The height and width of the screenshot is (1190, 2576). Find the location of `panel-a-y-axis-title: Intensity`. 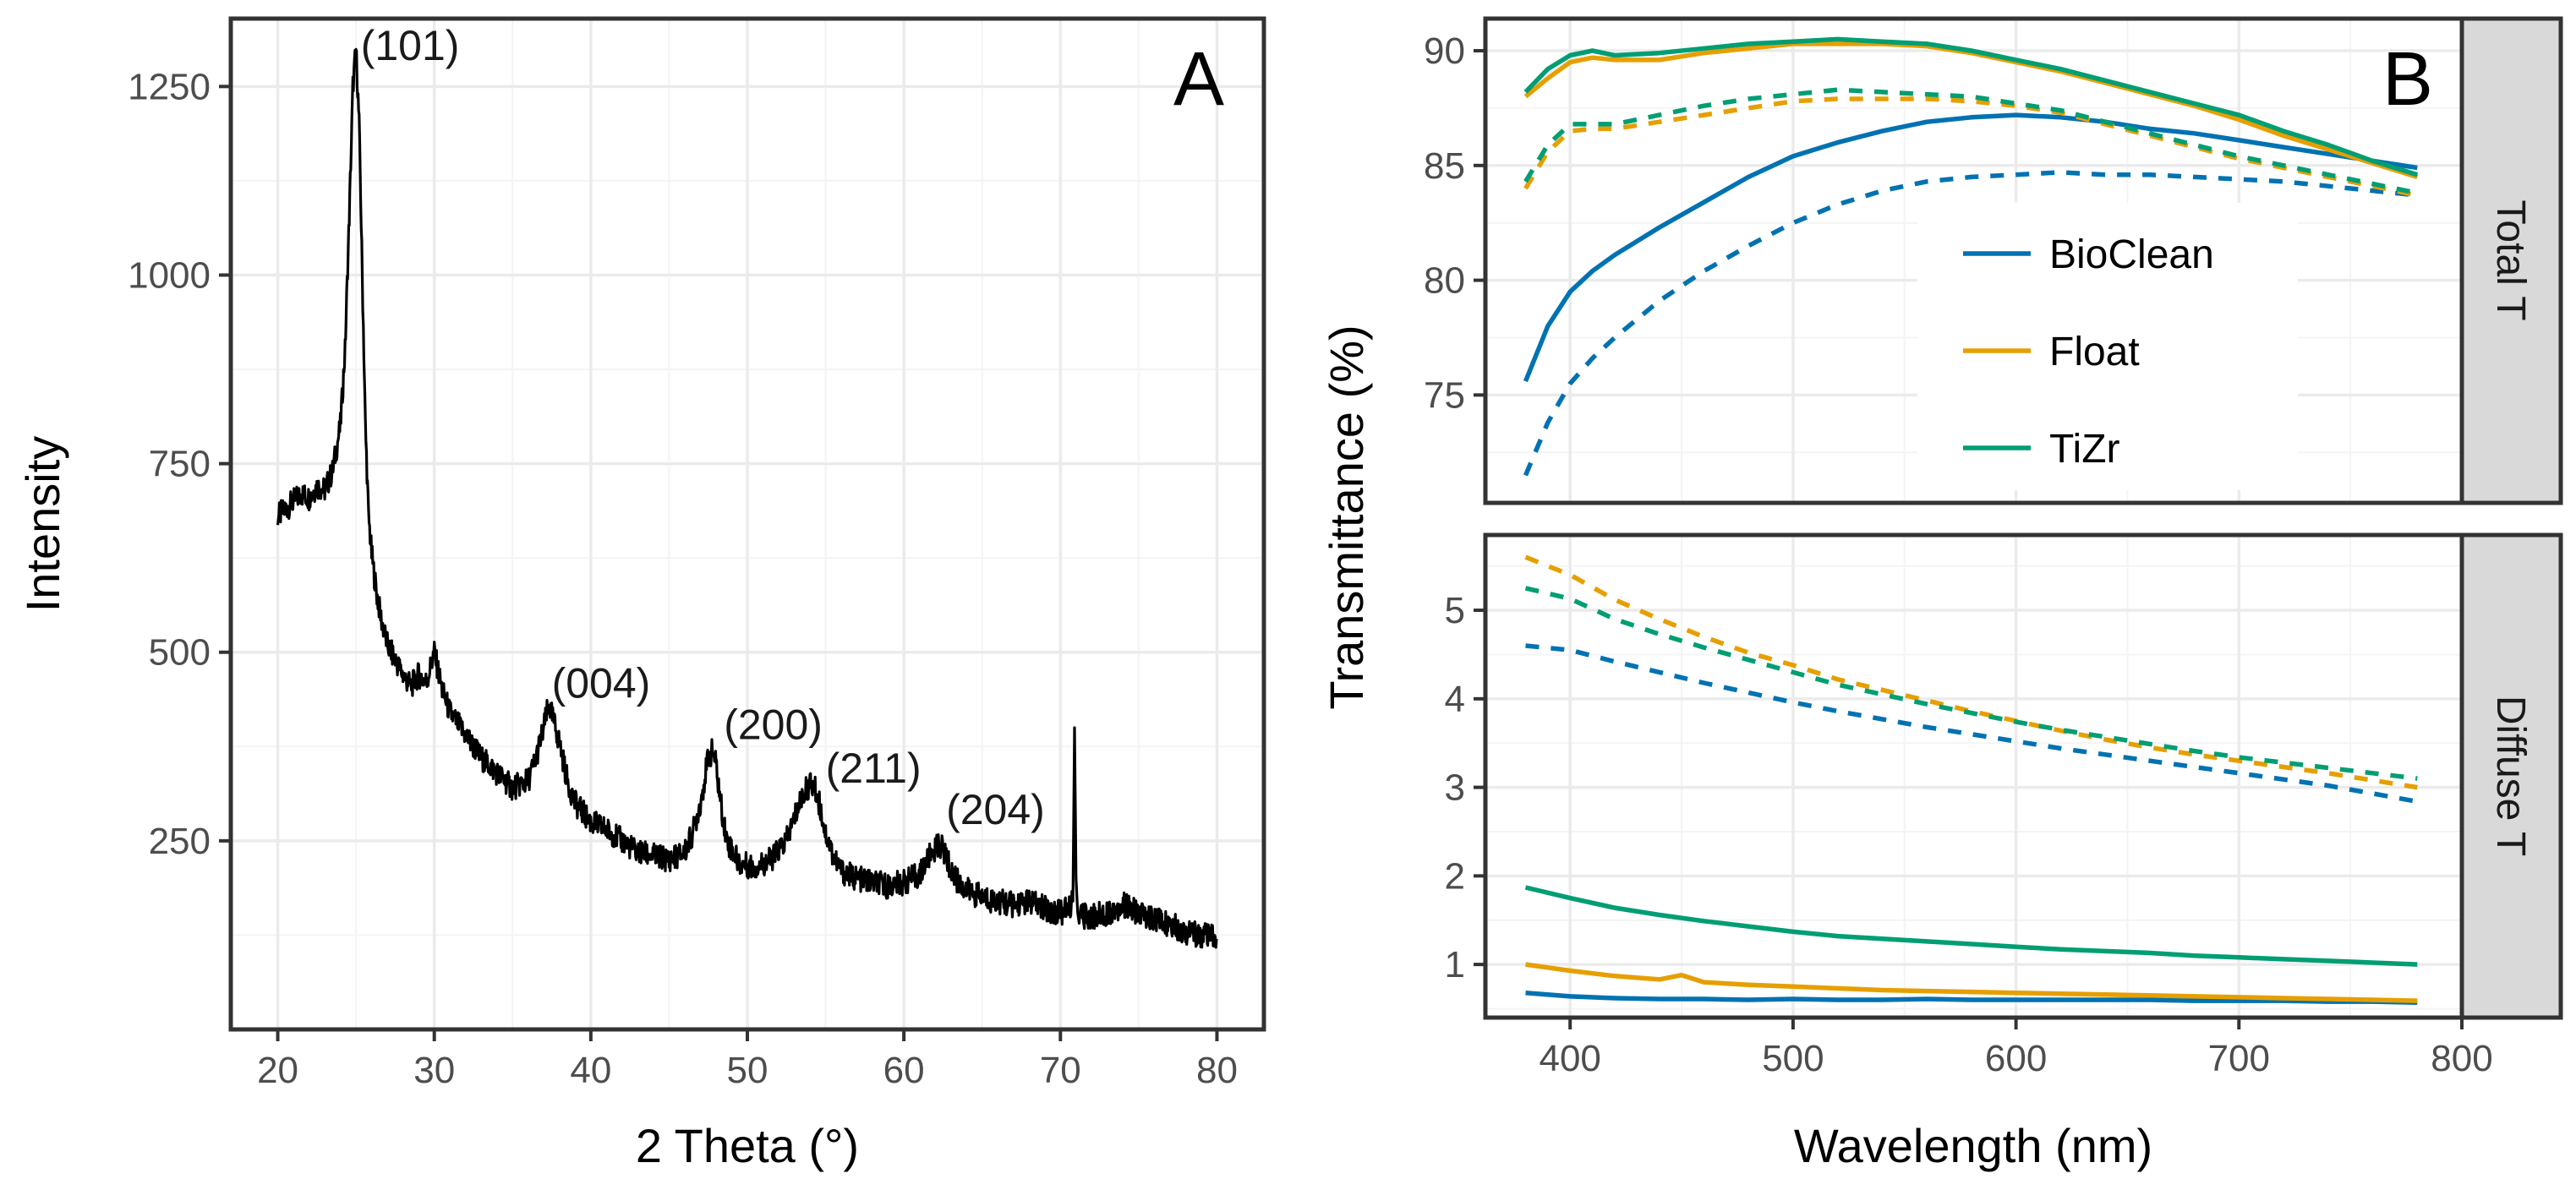

panel-a-y-axis-title: Intensity is located at coordinates (42, 524).